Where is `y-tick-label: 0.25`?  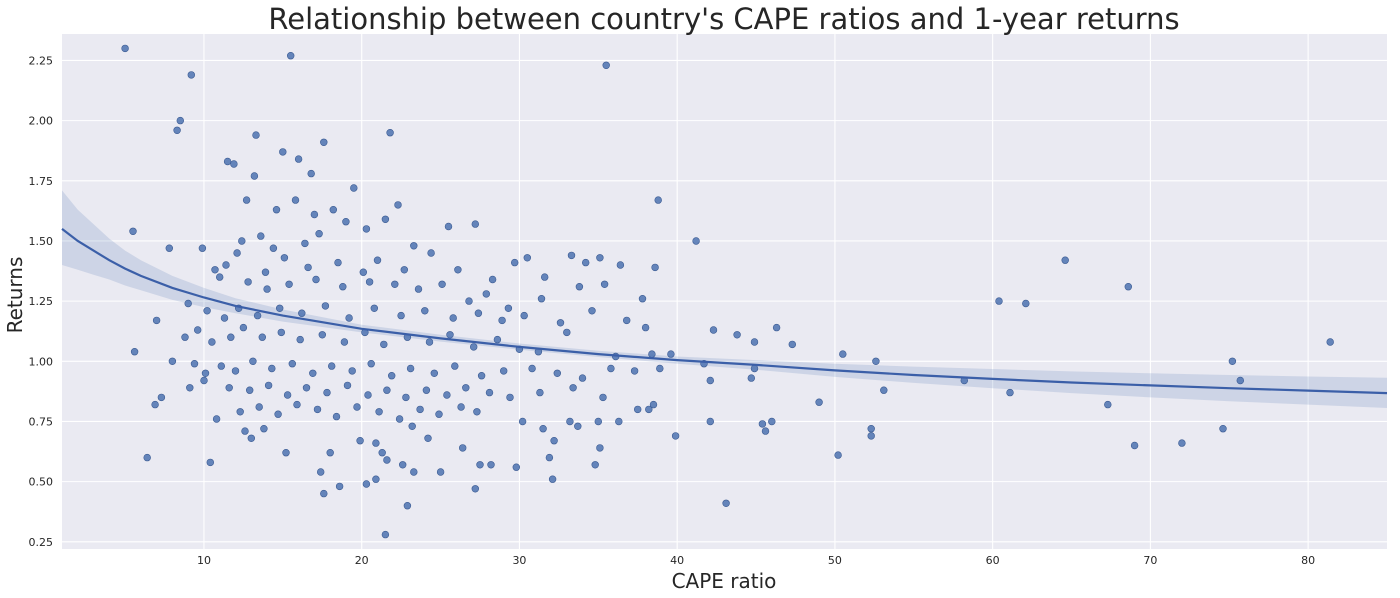
y-tick-label: 0.25 is located at coordinates (41, 542).